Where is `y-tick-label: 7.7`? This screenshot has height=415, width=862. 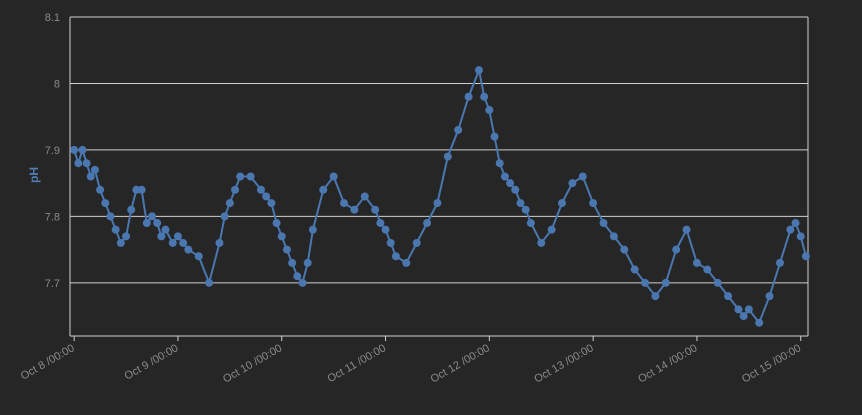
y-tick-label: 7.7 is located at coordinates (52, 284).